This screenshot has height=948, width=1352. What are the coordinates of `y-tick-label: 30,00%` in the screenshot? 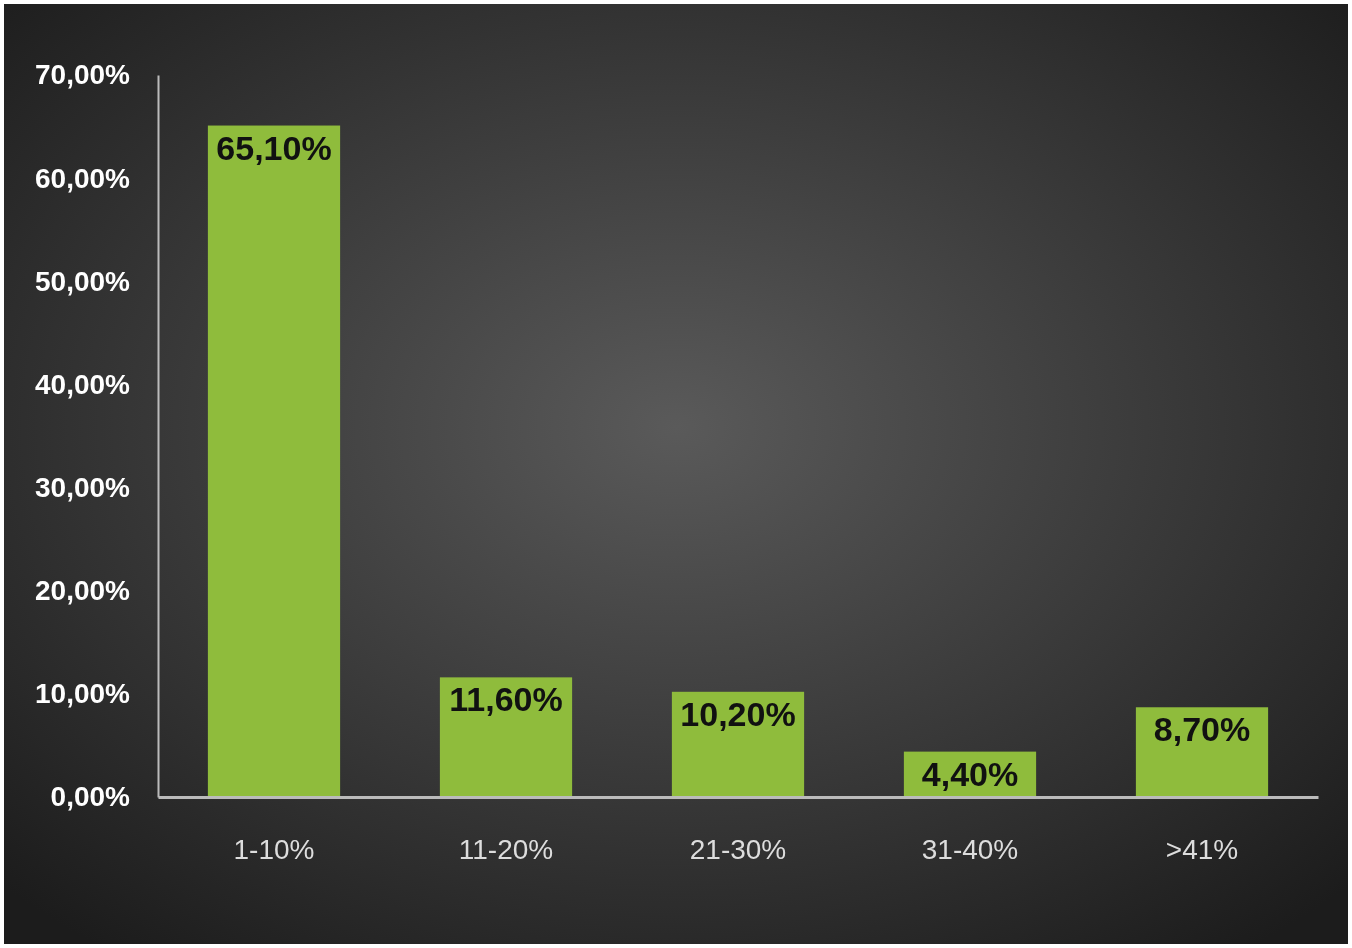 It's located at (83, 488).